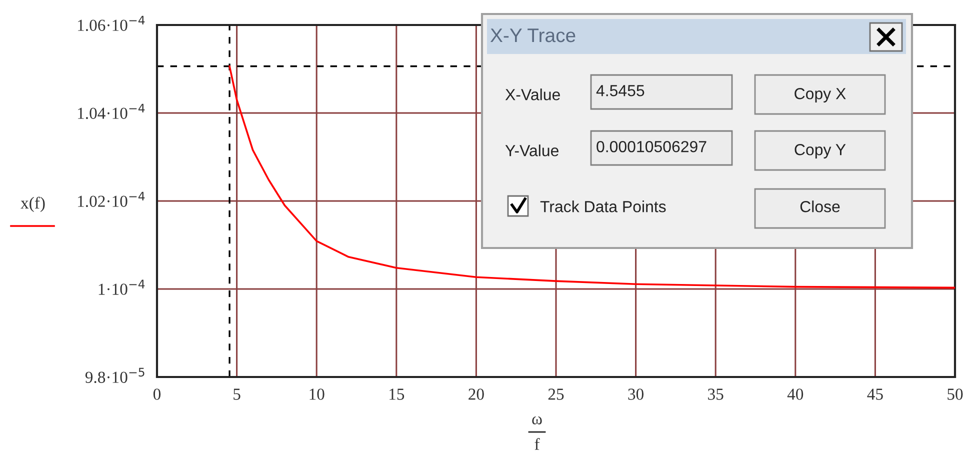 This screenshot has height=475, width=973. I want to click on y-axis-title: x(f), so click(32, 204).